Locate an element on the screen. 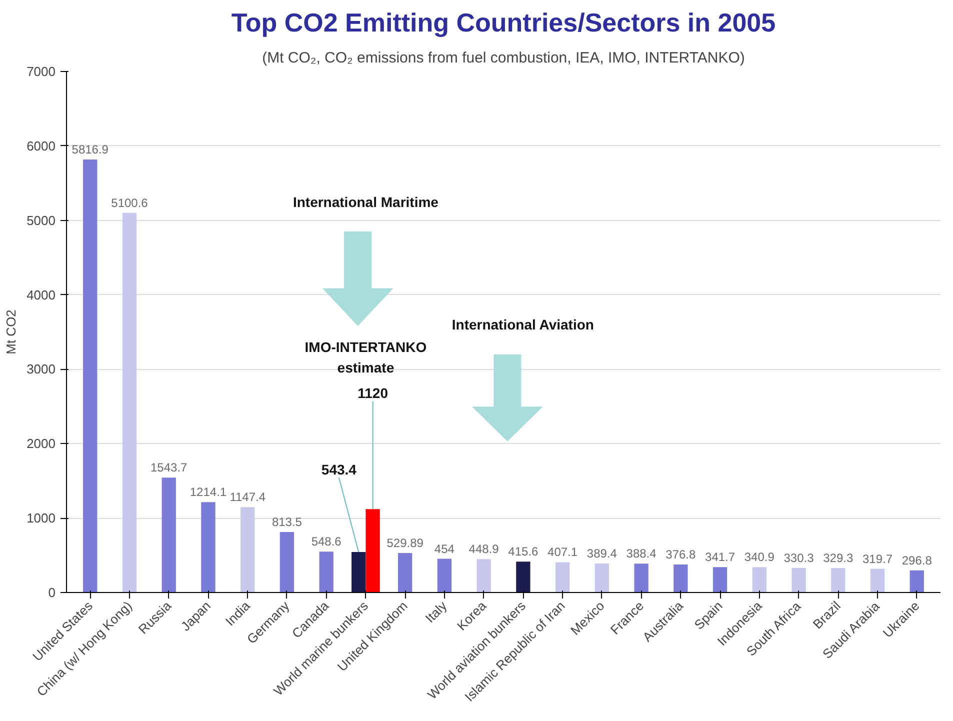  y-tick-label: 1000 is located at coordinates (41, 518).